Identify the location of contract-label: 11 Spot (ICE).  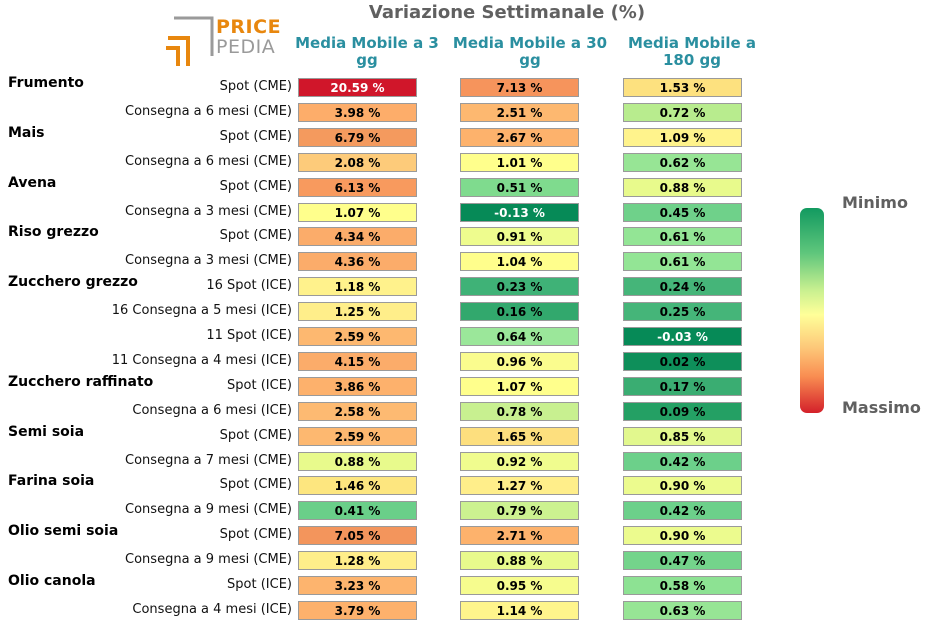
(249, 335).